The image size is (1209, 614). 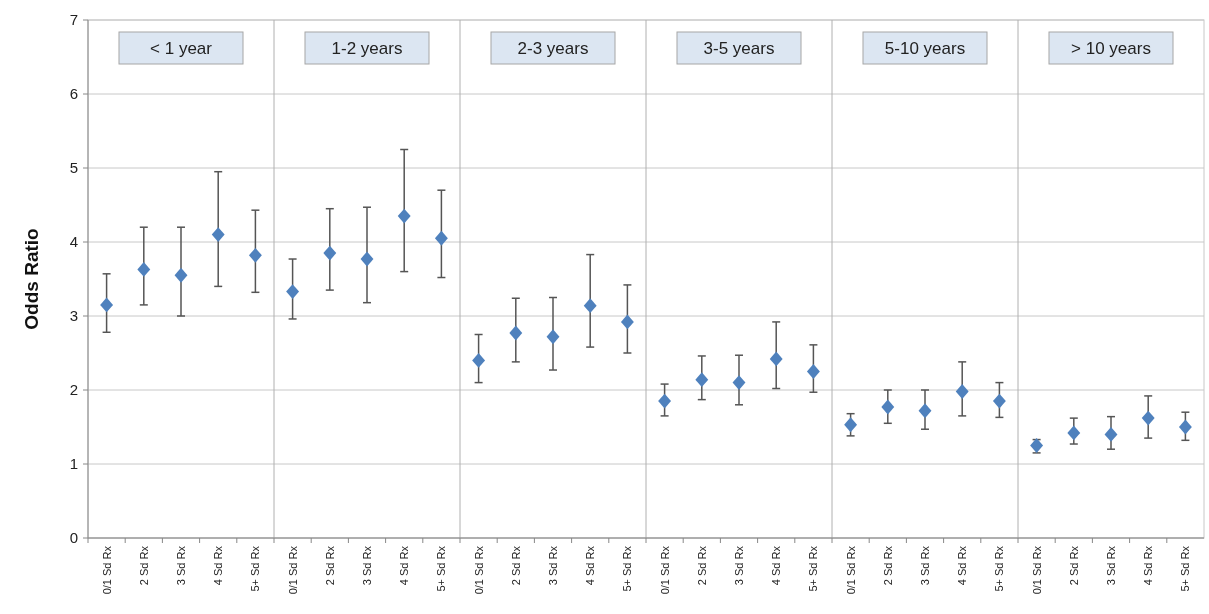 What do you see at coordinates (73, 315) in the screenshot?
I see `y-tick-label: 3` at bounding box center [73, 315].